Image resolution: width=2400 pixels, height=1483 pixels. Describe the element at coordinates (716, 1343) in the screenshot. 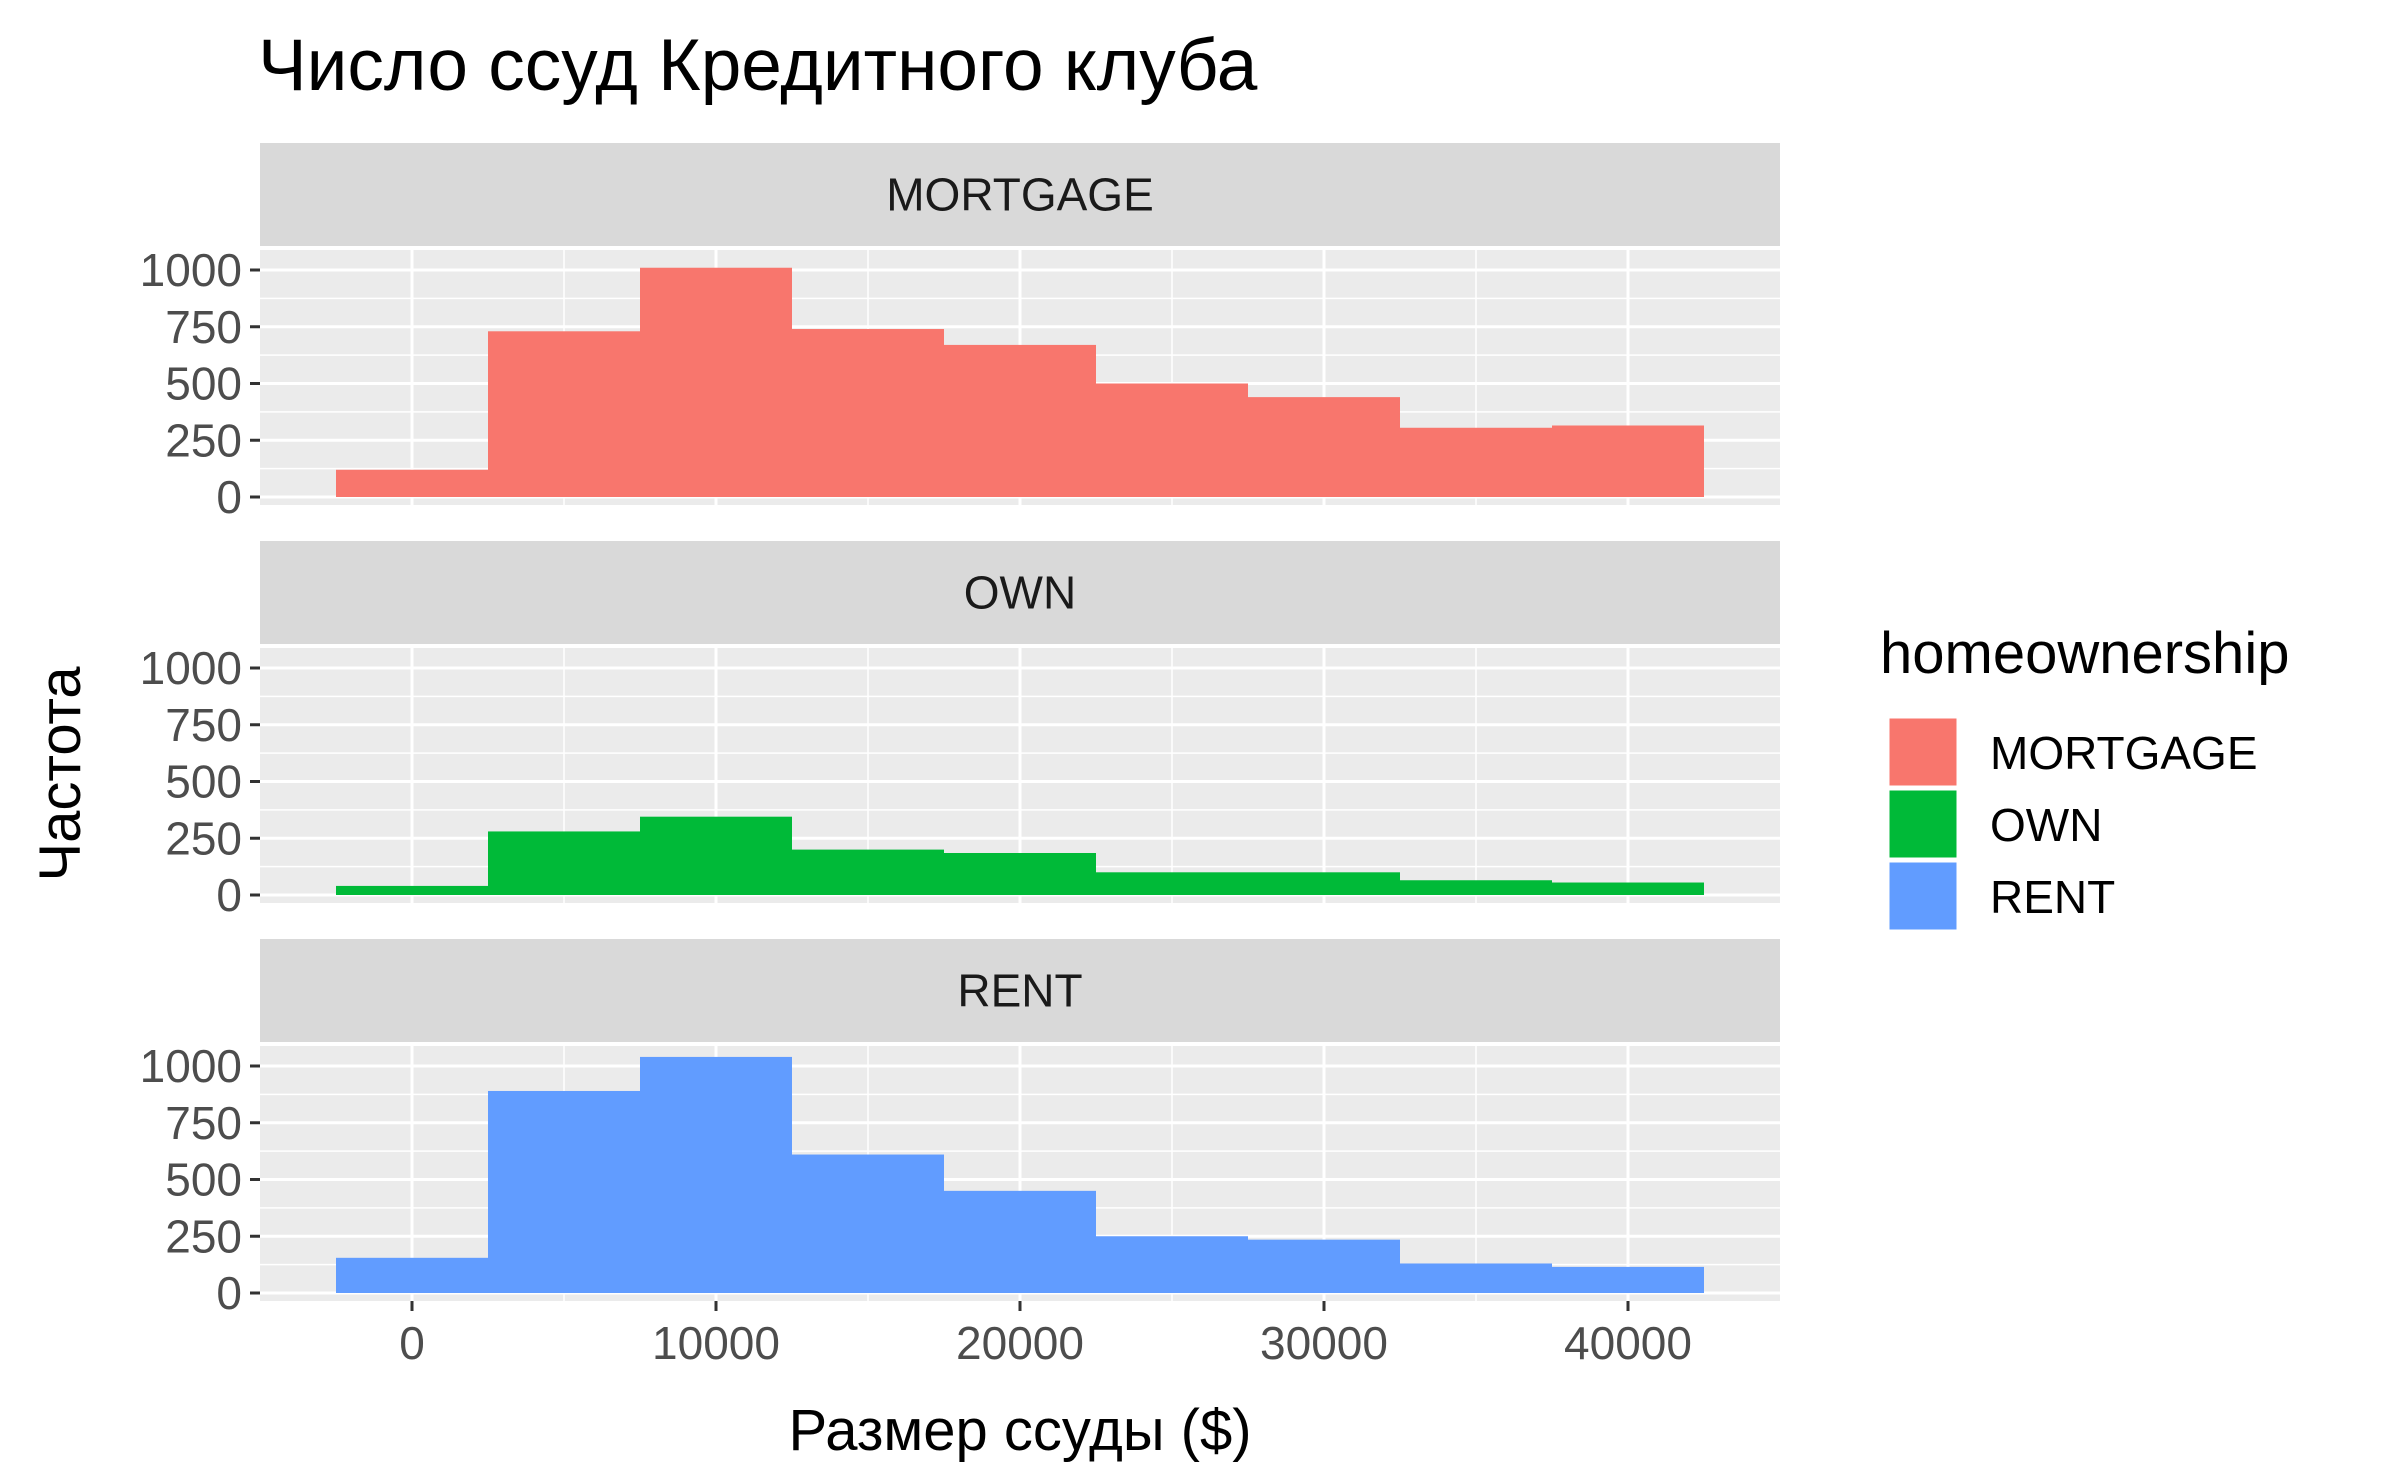

I see `x-tick-label: 10000` at that location.